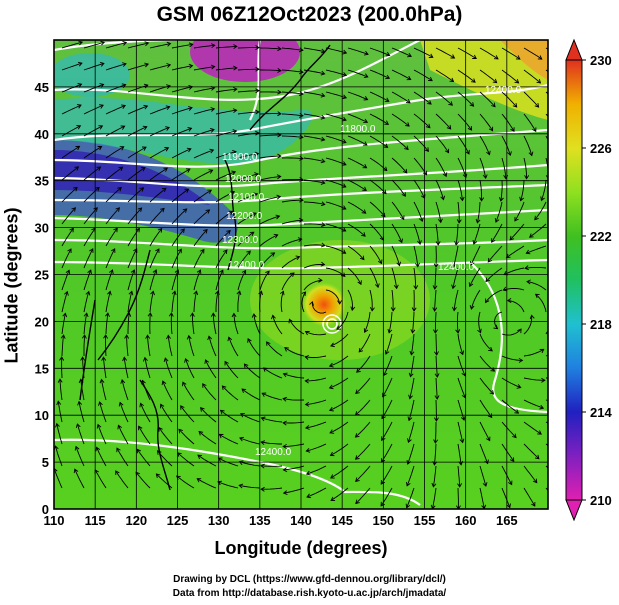  What do you see at coordinates (574, 280) in the screenshot?
I see `colorbar-scale` at bounding box center [574, 280].